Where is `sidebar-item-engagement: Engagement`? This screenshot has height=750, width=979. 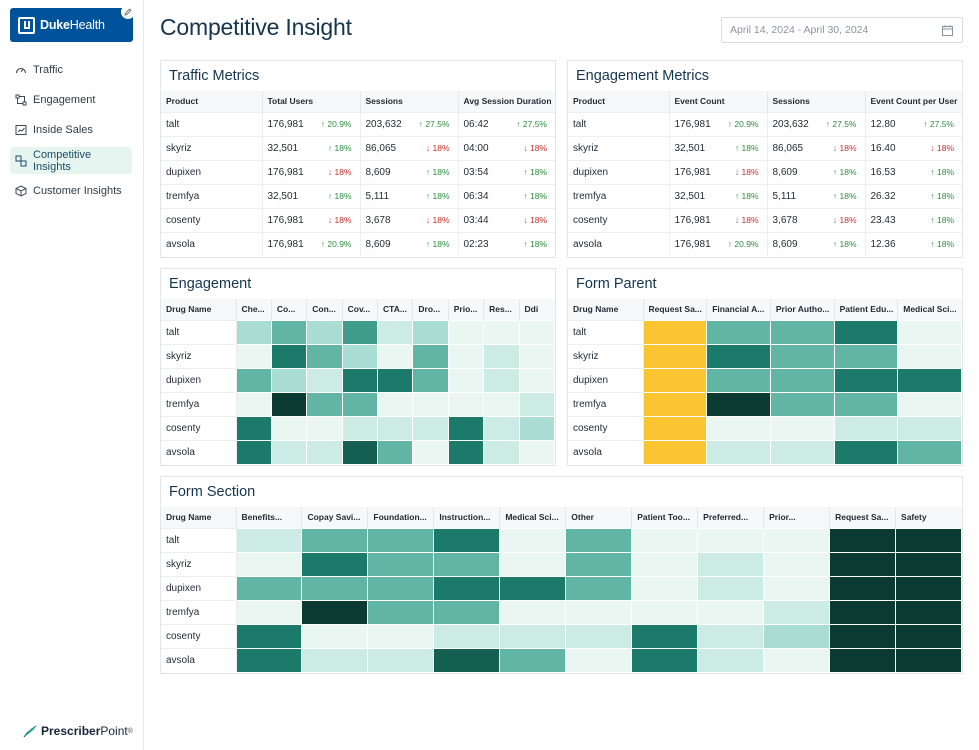
sidebar-item-engagement: Engagement is located at coordinates (71, 100).